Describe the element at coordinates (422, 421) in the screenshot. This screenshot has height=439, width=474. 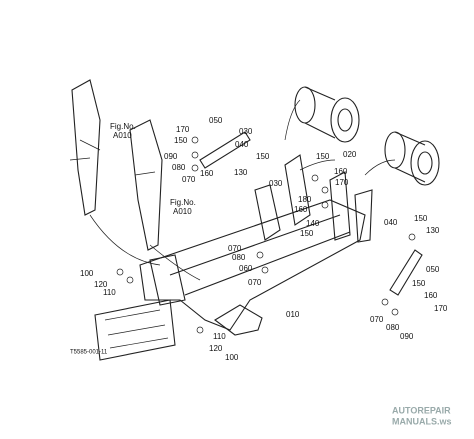
I see `watermark-text: MANUALS.ws` at that location.